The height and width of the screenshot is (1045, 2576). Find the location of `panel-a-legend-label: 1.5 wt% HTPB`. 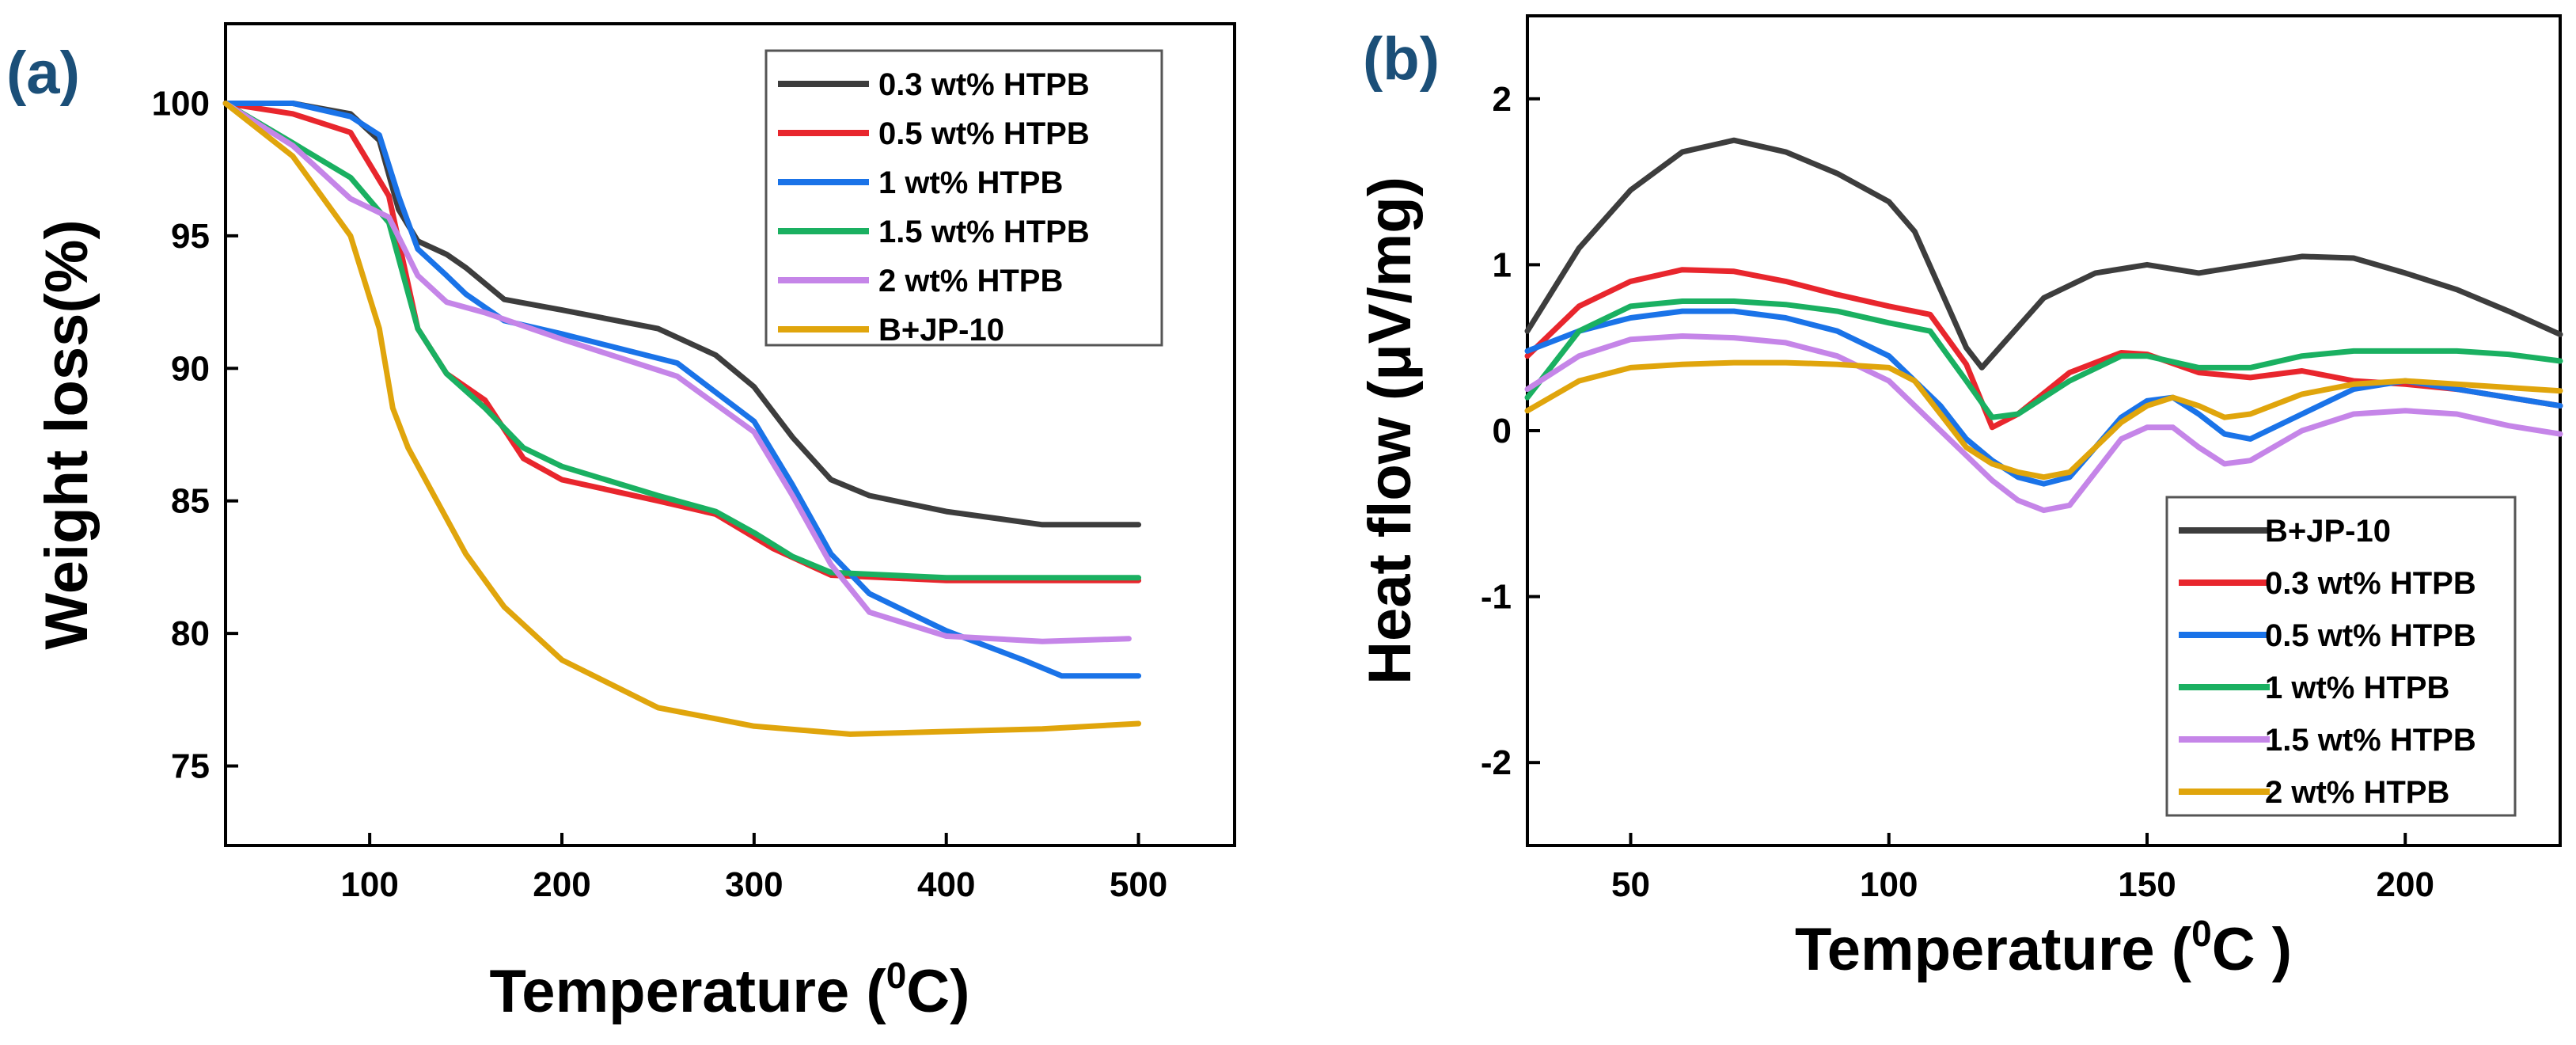

panel-a-legend-label: 1.5 wt% HTPB is located at coordinates (984, 232).